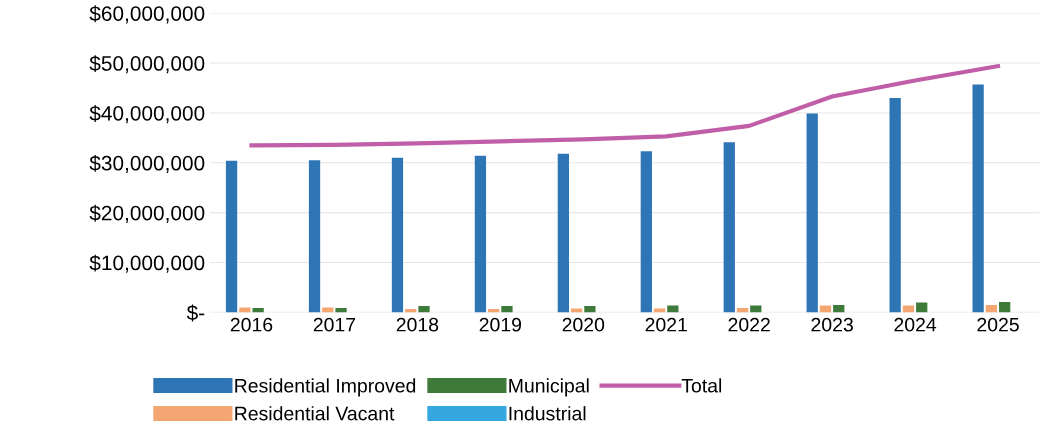 The height and width of the screenshot is (440, 1050). I want to click on legend-label: Residential Improved, so click(325, 387).